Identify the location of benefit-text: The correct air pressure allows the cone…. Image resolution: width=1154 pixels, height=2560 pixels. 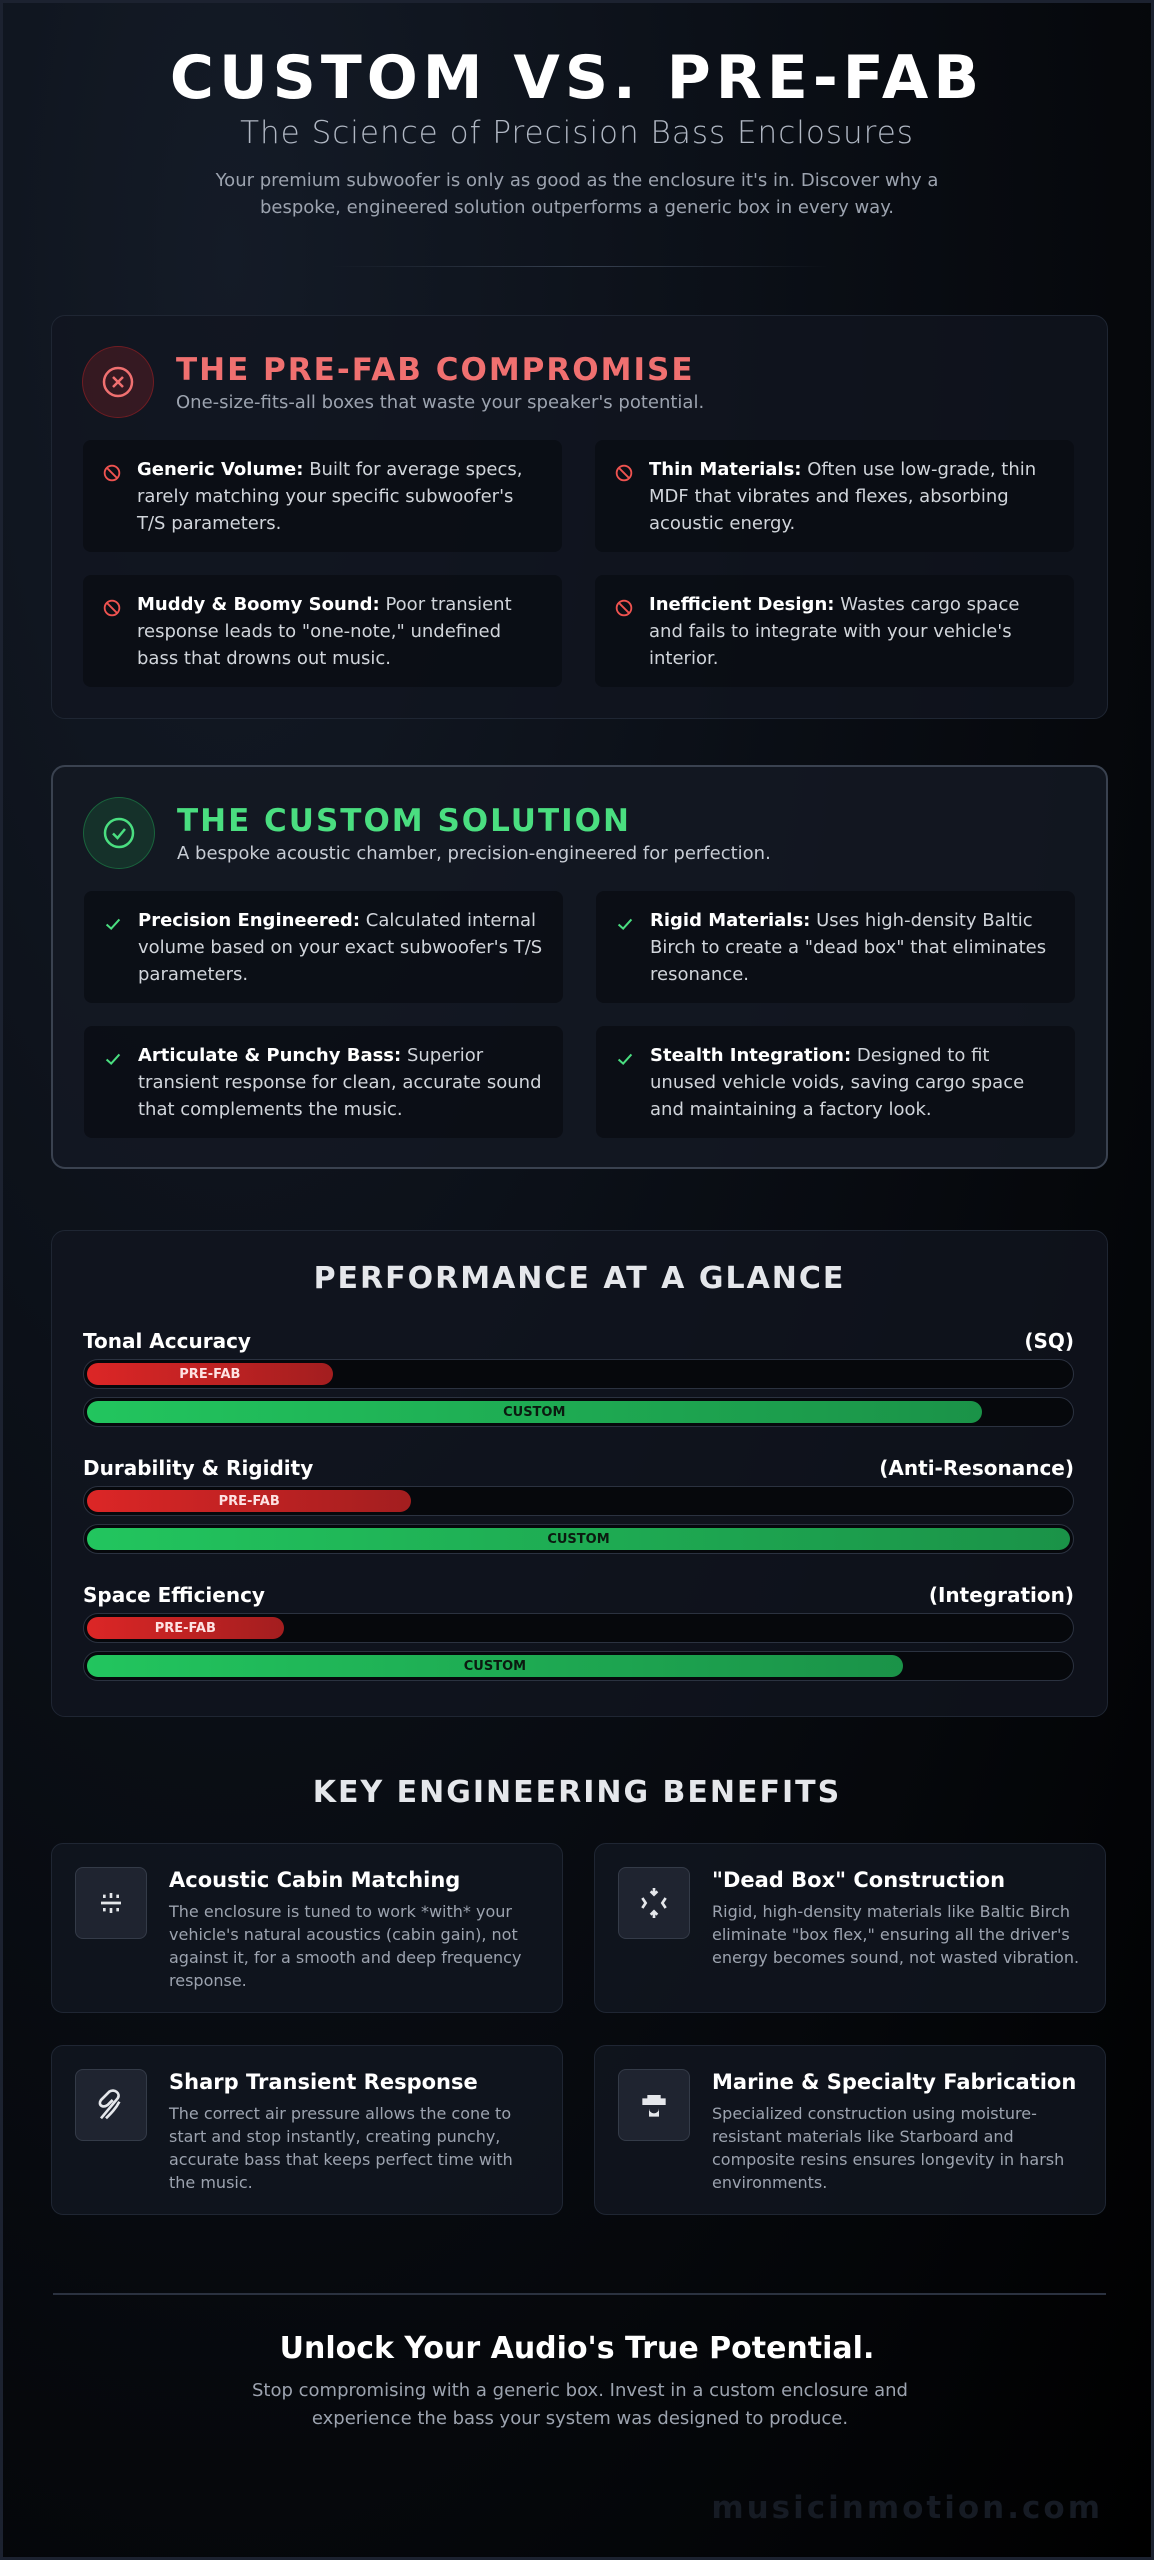
(341, 2148).